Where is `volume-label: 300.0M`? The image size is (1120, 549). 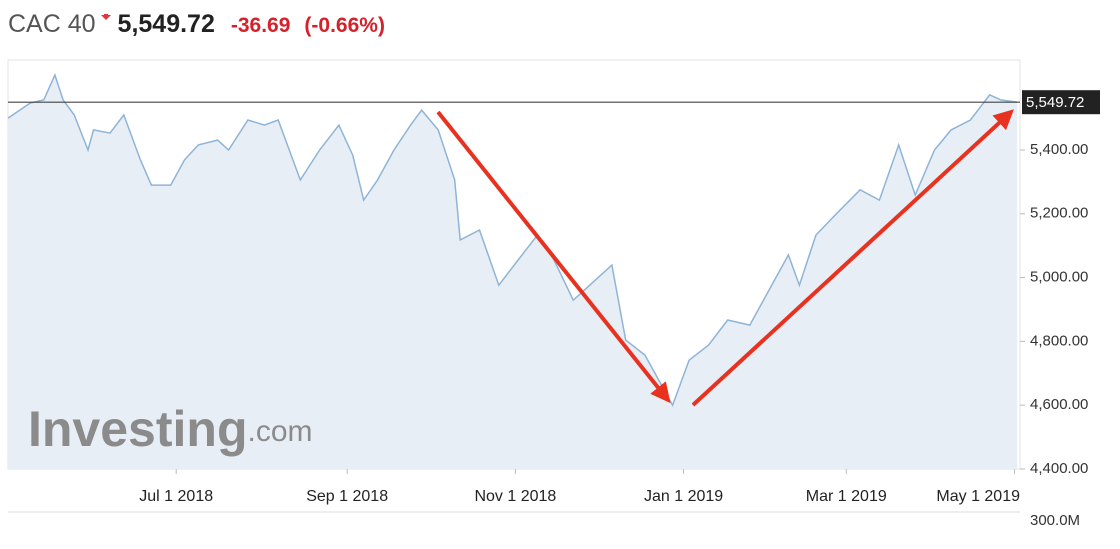
volume-label: 300.0M is located at coordinates (1055, 520).